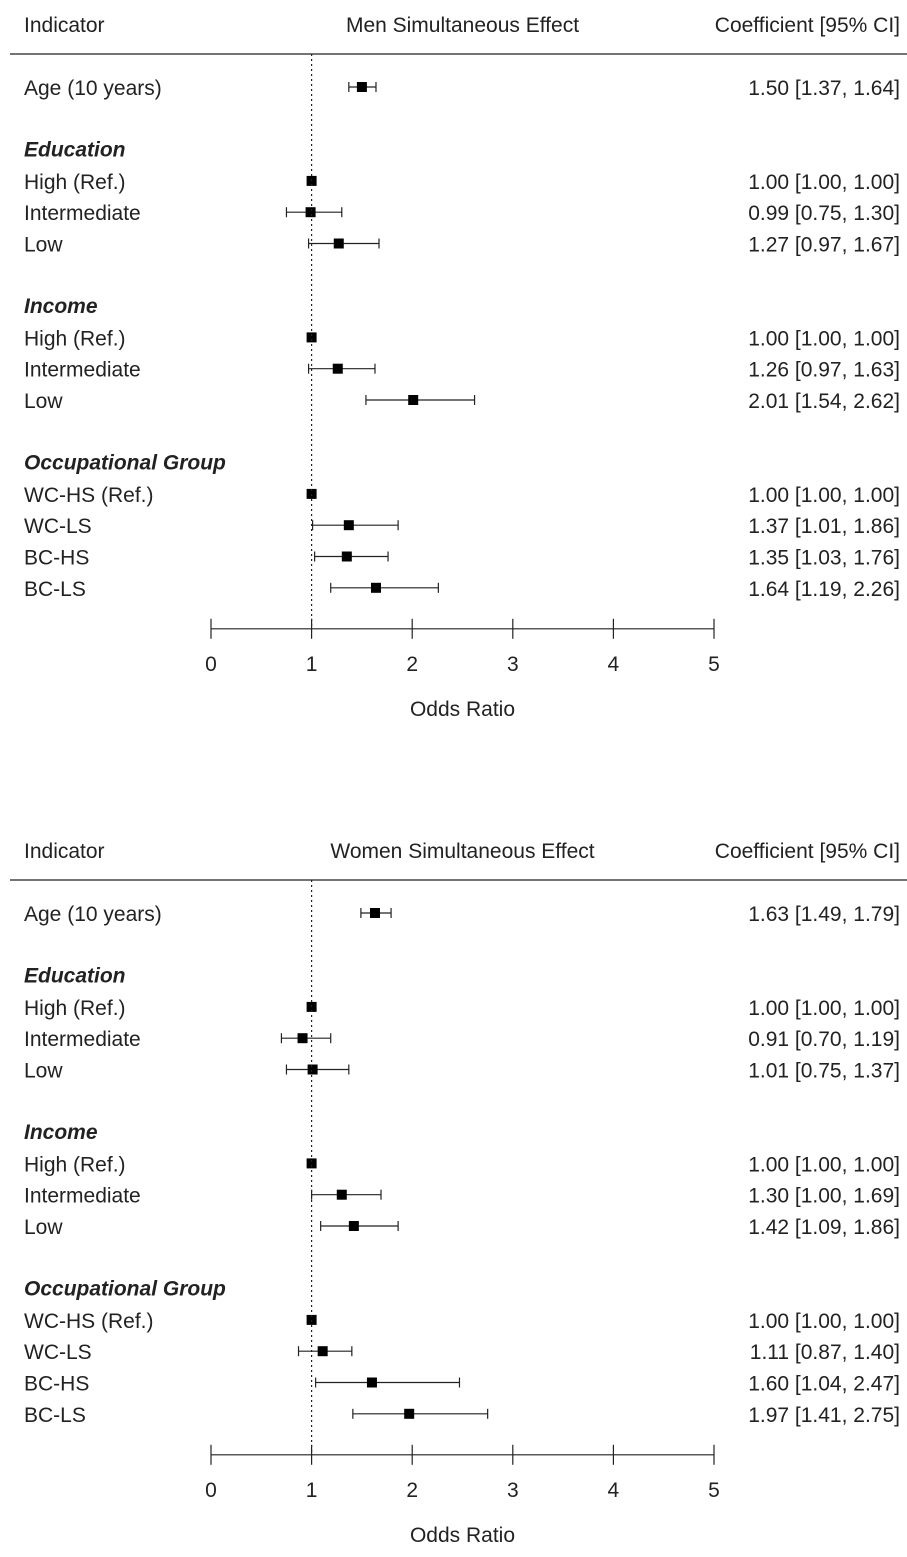 The height and width of the screenshot is (1557, 907). I want to click on row-coefficient: 1.50 [1.37, 1.64], so click(824, 88).